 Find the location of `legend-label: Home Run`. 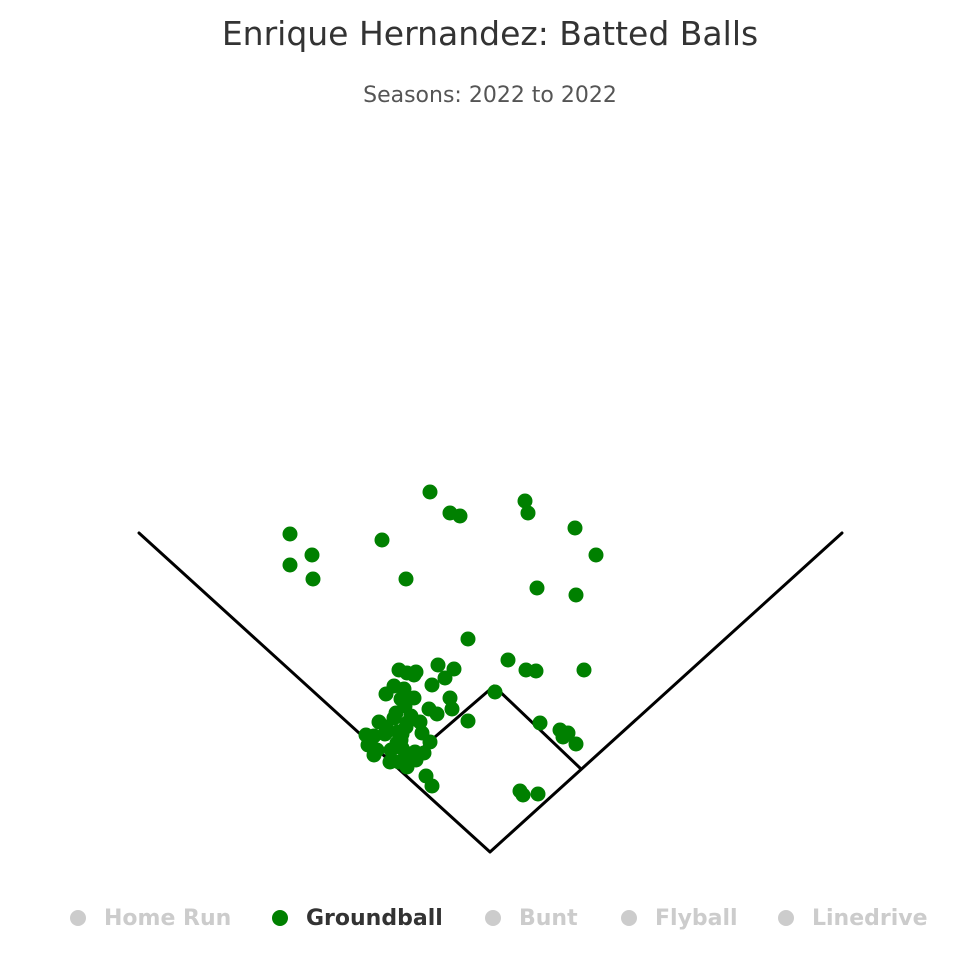

legend-label: Home Run is located at coordinates (168, 918).